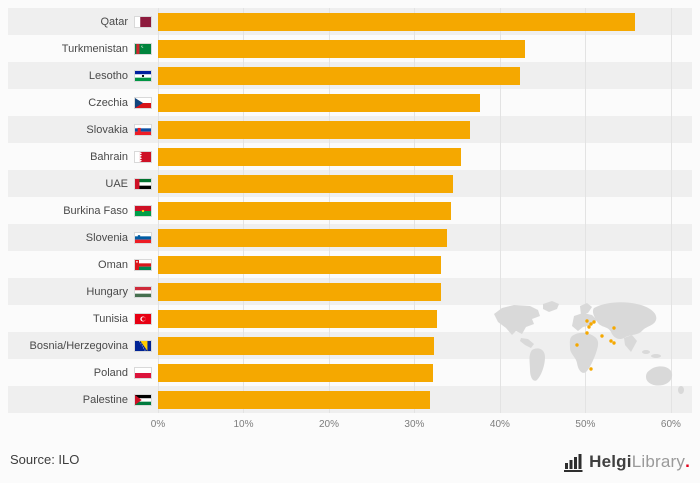 Image resolution: width=700 pixels, height=483 pixels. Describe the element at coordinates (83, 129) in the screenshot. I see `category-label-cell: Slovakia` at that location.